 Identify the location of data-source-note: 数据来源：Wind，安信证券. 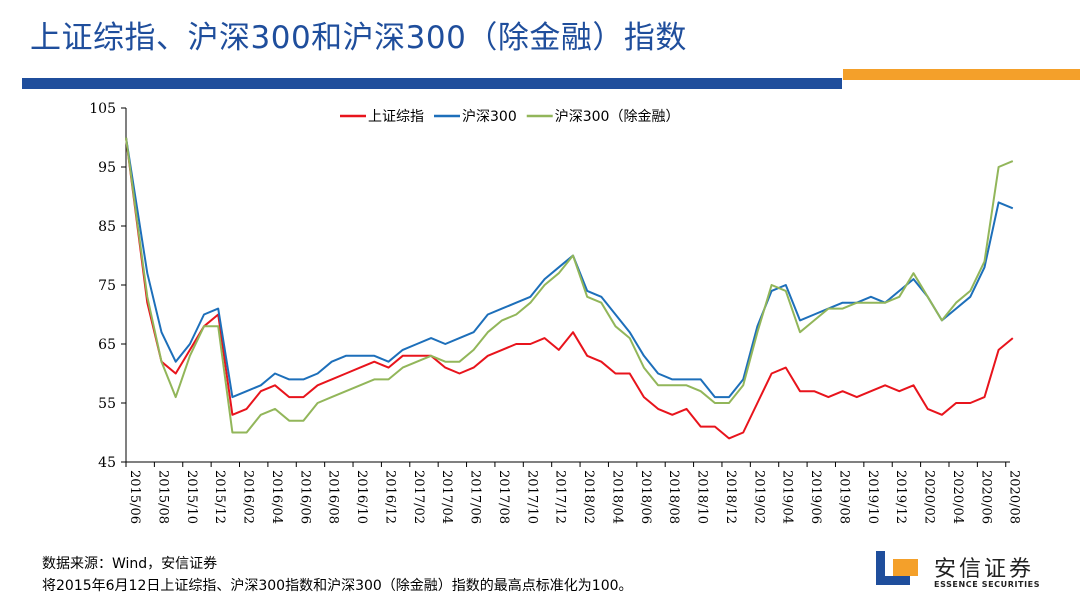
(130, 564).